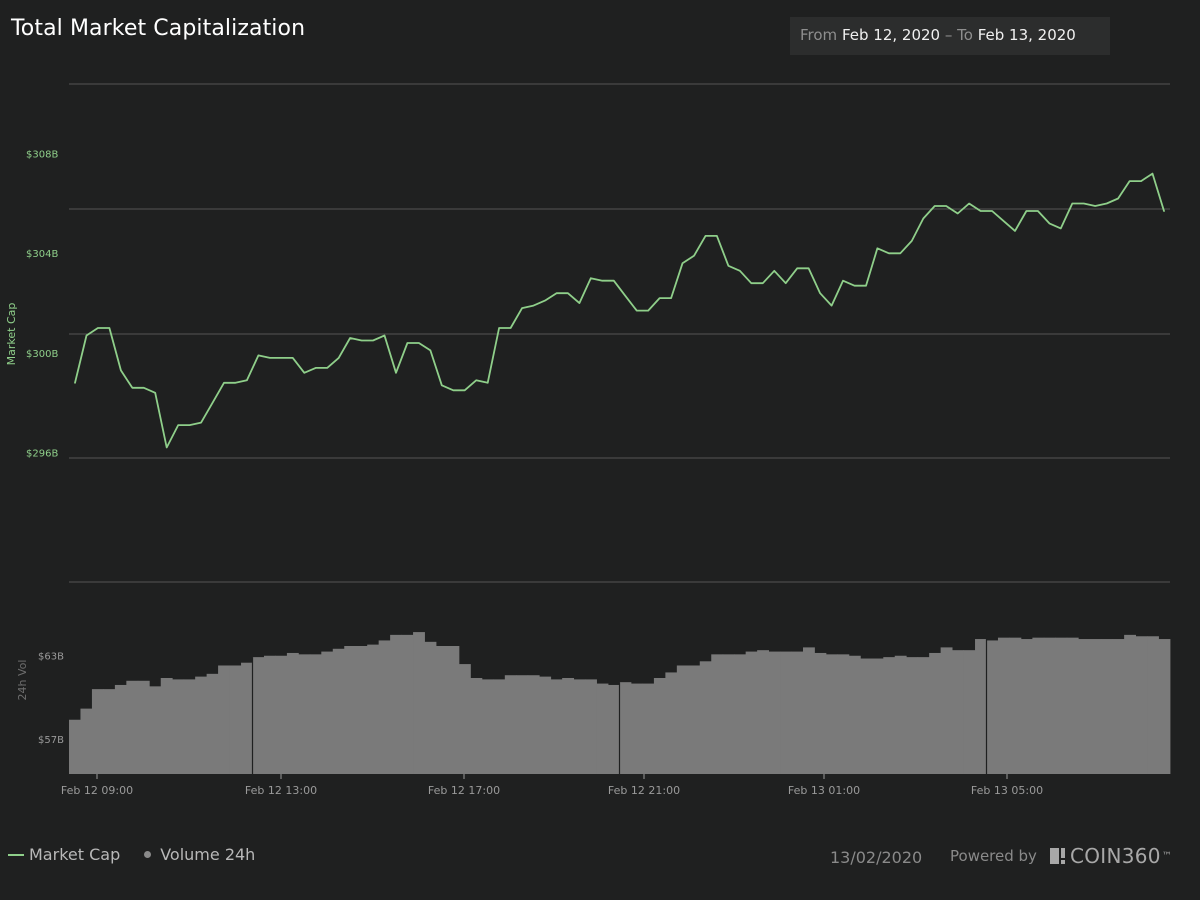  I want to click on x-tick-label: Feb 13 05:00, so click(1007, 790).